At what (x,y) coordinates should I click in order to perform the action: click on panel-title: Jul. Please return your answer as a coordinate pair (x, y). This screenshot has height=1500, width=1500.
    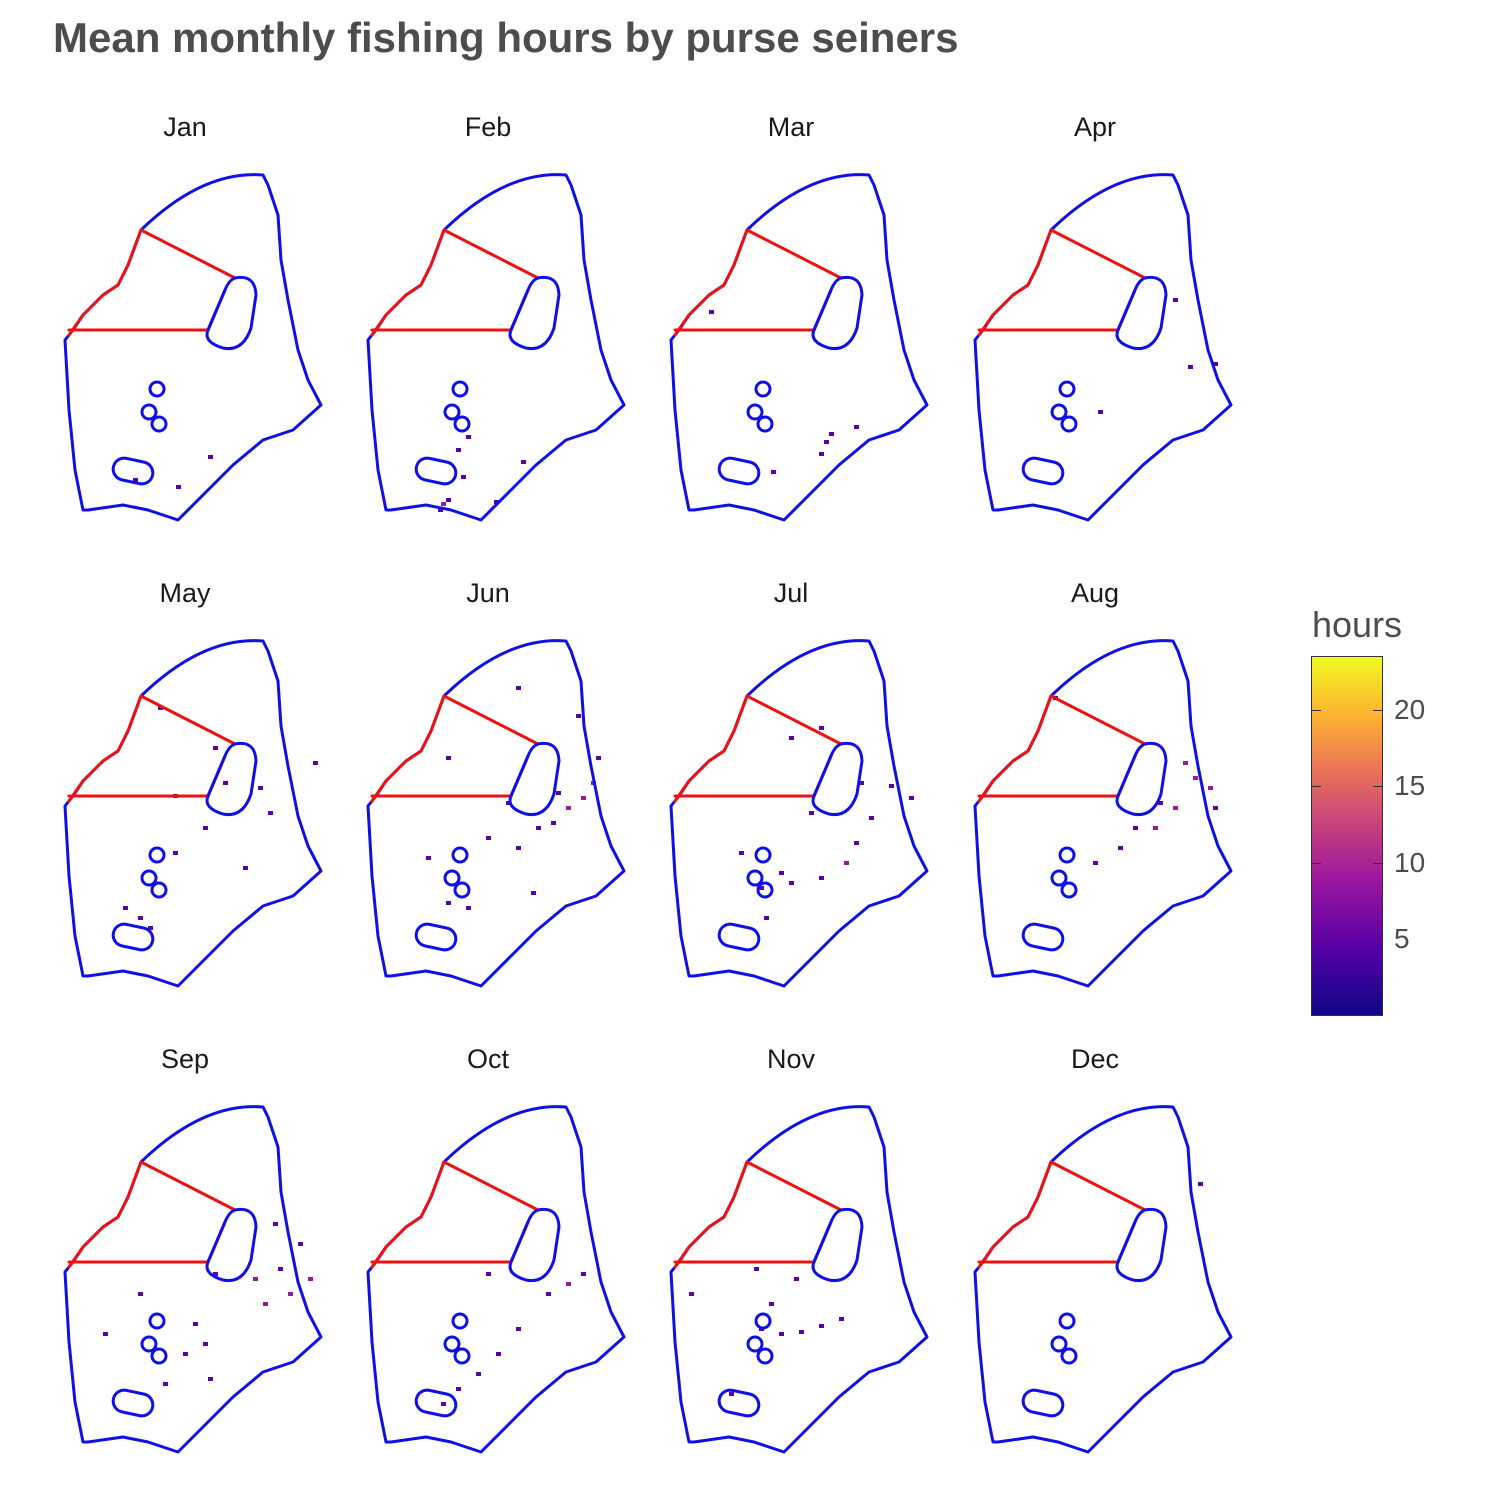
    Looking at the image, I should click on (791, 593).